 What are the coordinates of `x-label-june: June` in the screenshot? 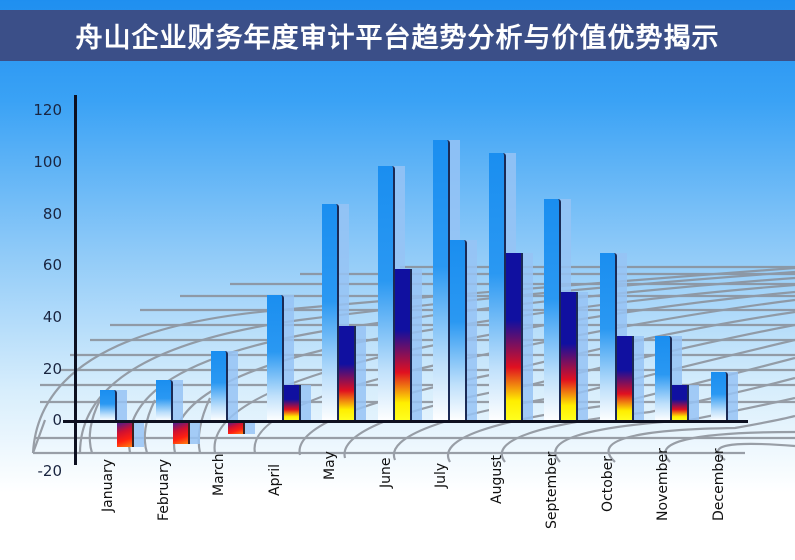 It's located at (385, 472).